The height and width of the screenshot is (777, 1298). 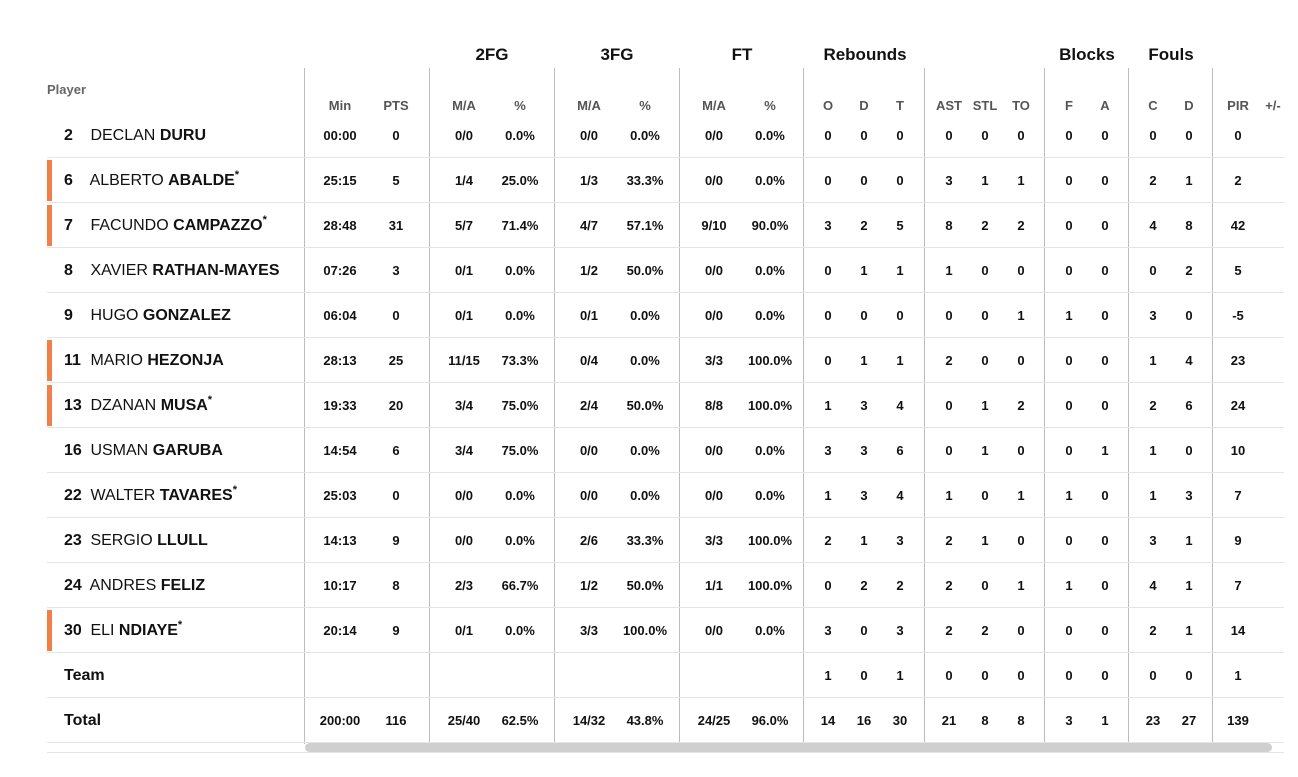 I want to click on player-name-link: 6 ALBERTO ABALDE*, so click(x=151, y=180).